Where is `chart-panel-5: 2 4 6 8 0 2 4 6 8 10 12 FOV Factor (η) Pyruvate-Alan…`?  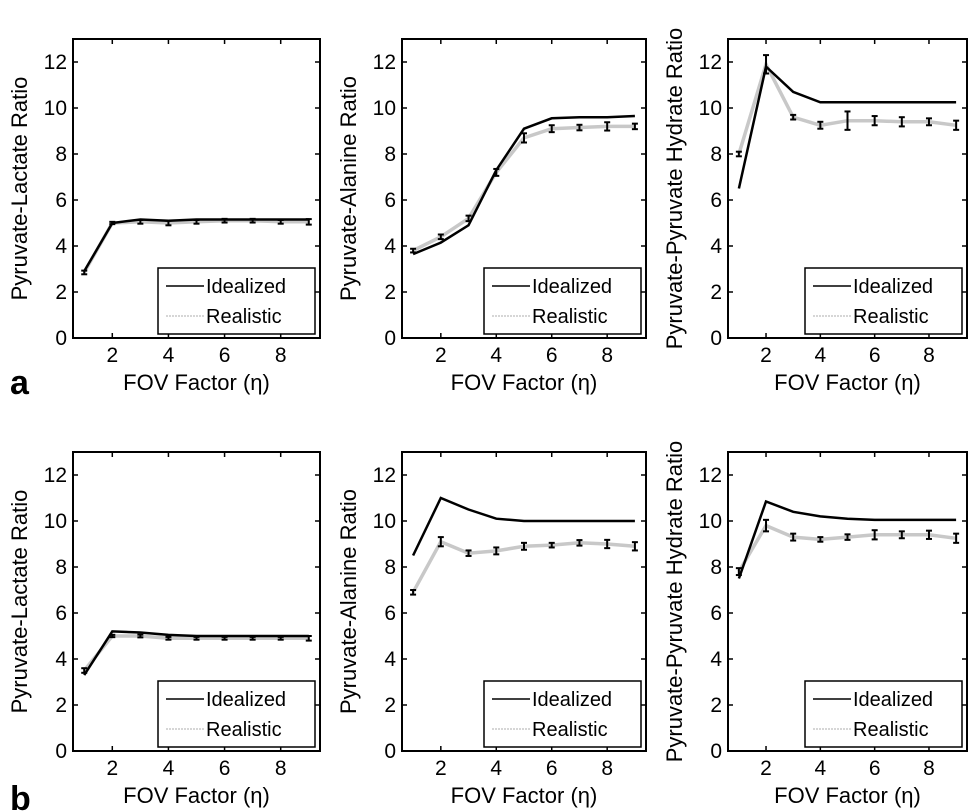 chart-panel-5: 2 4 6 8 0 2 4 6 8 10 12 FOV Factor (η) Pyruvate-Alan… is located at coordinates (491, 629).